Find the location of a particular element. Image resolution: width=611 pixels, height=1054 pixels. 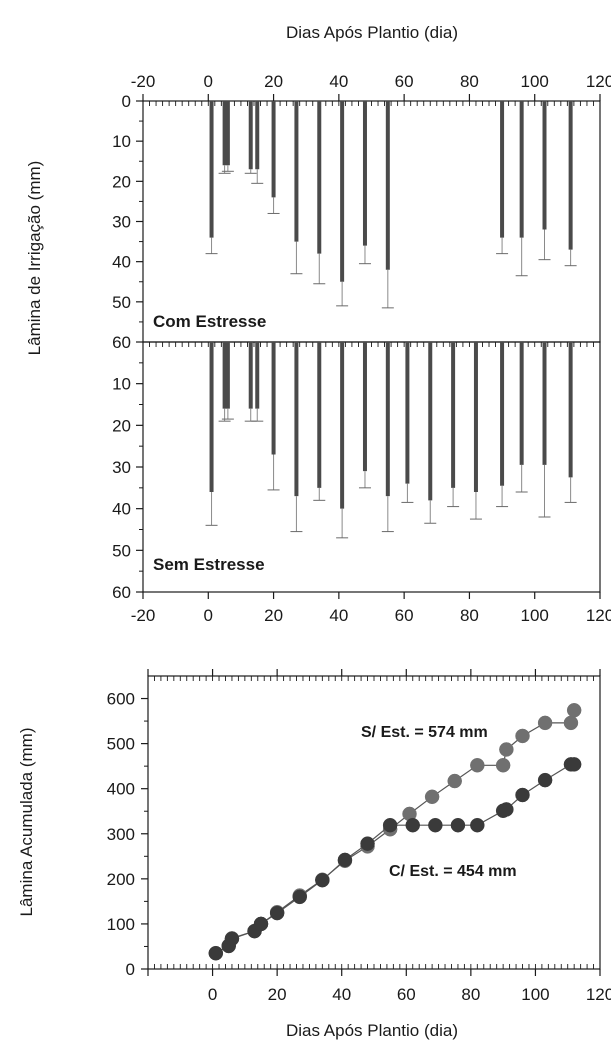

cumulative-y-tick-label: 100 is located at coordinates (121, 924).